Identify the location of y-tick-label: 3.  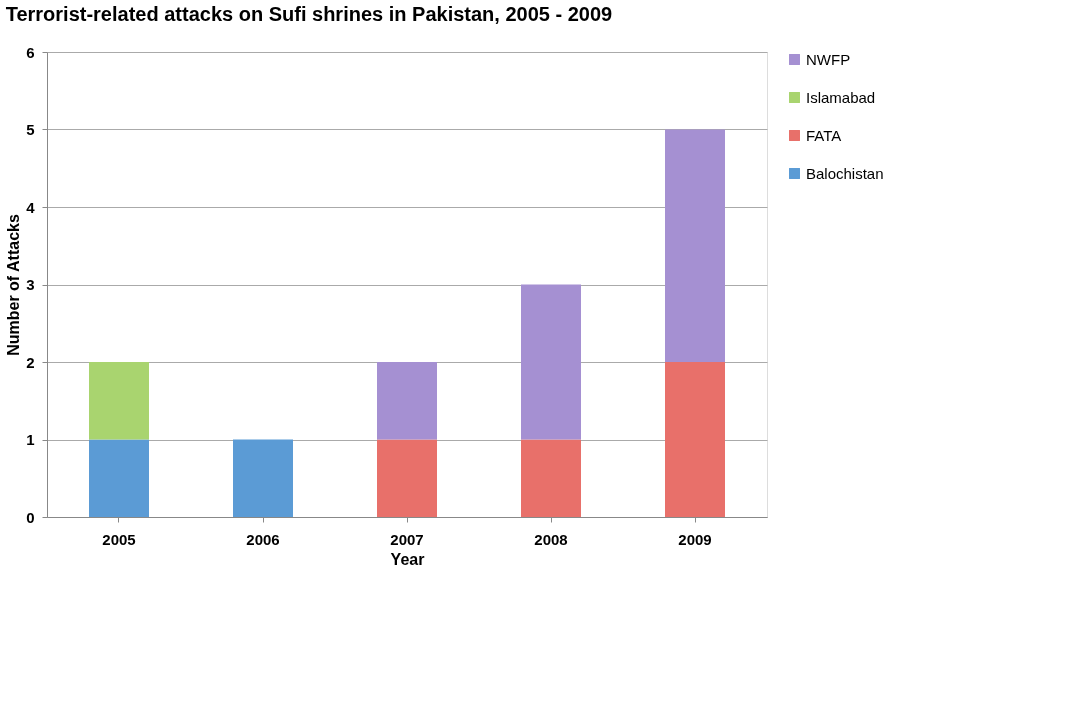
(30, 284).